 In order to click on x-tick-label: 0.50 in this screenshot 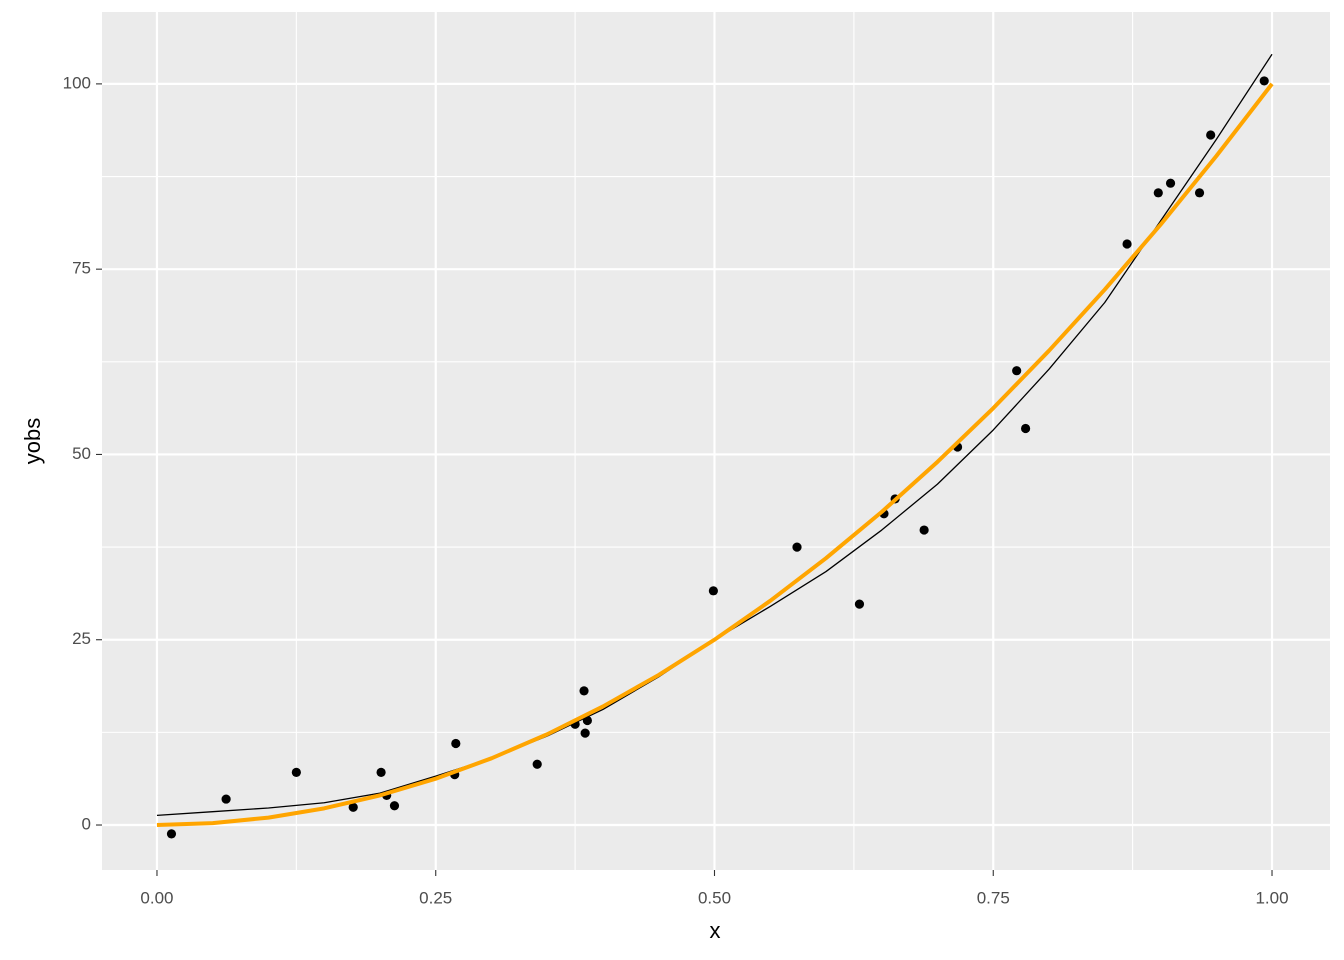, I will do `click(714, 897)`.